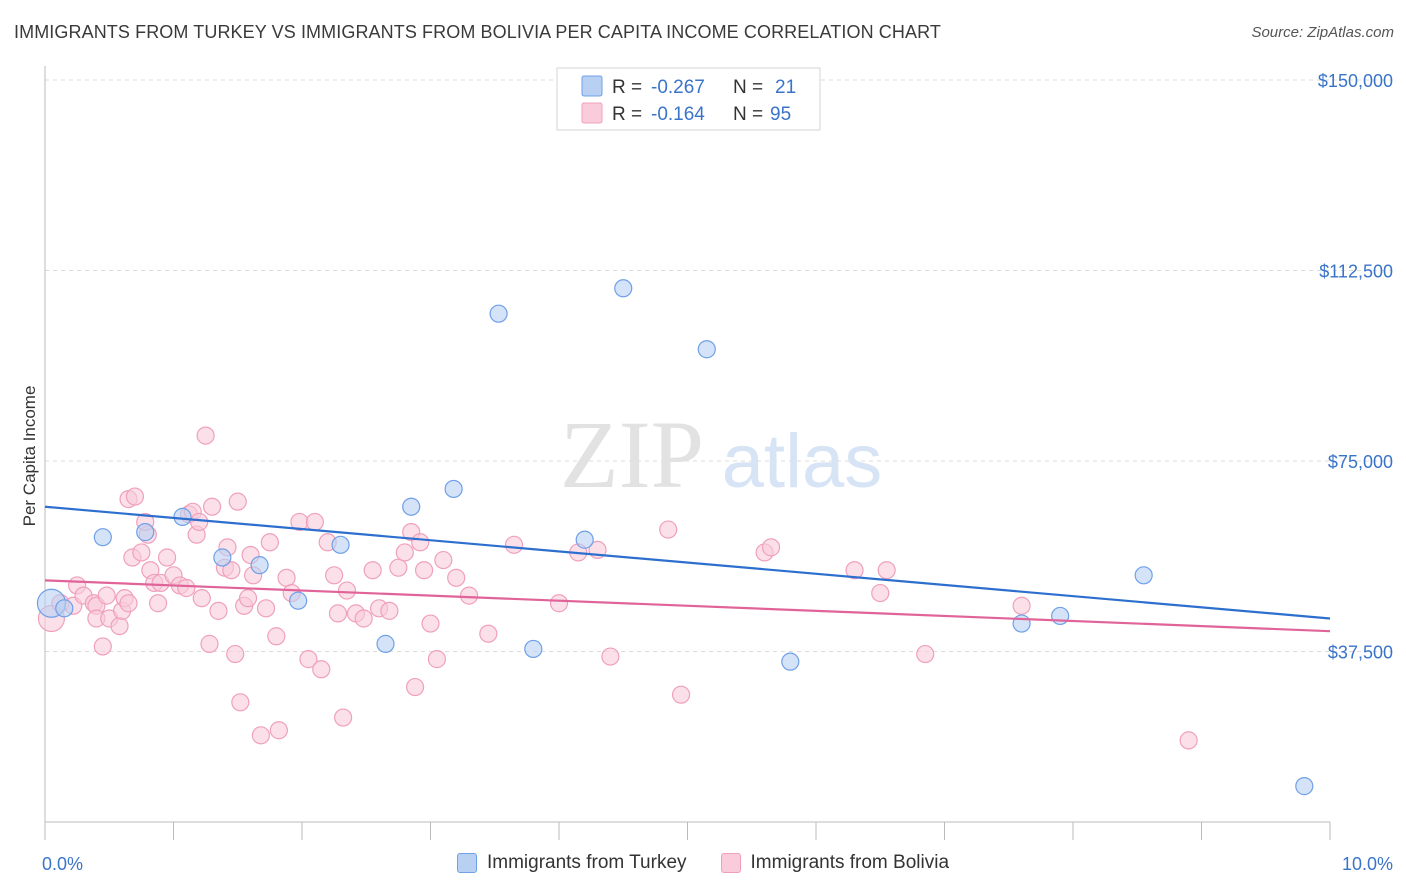  What do you see at coordinates (687, 606) in the screenshot?
I see `trend-line-bolivia` at bounding box center [687, 606].